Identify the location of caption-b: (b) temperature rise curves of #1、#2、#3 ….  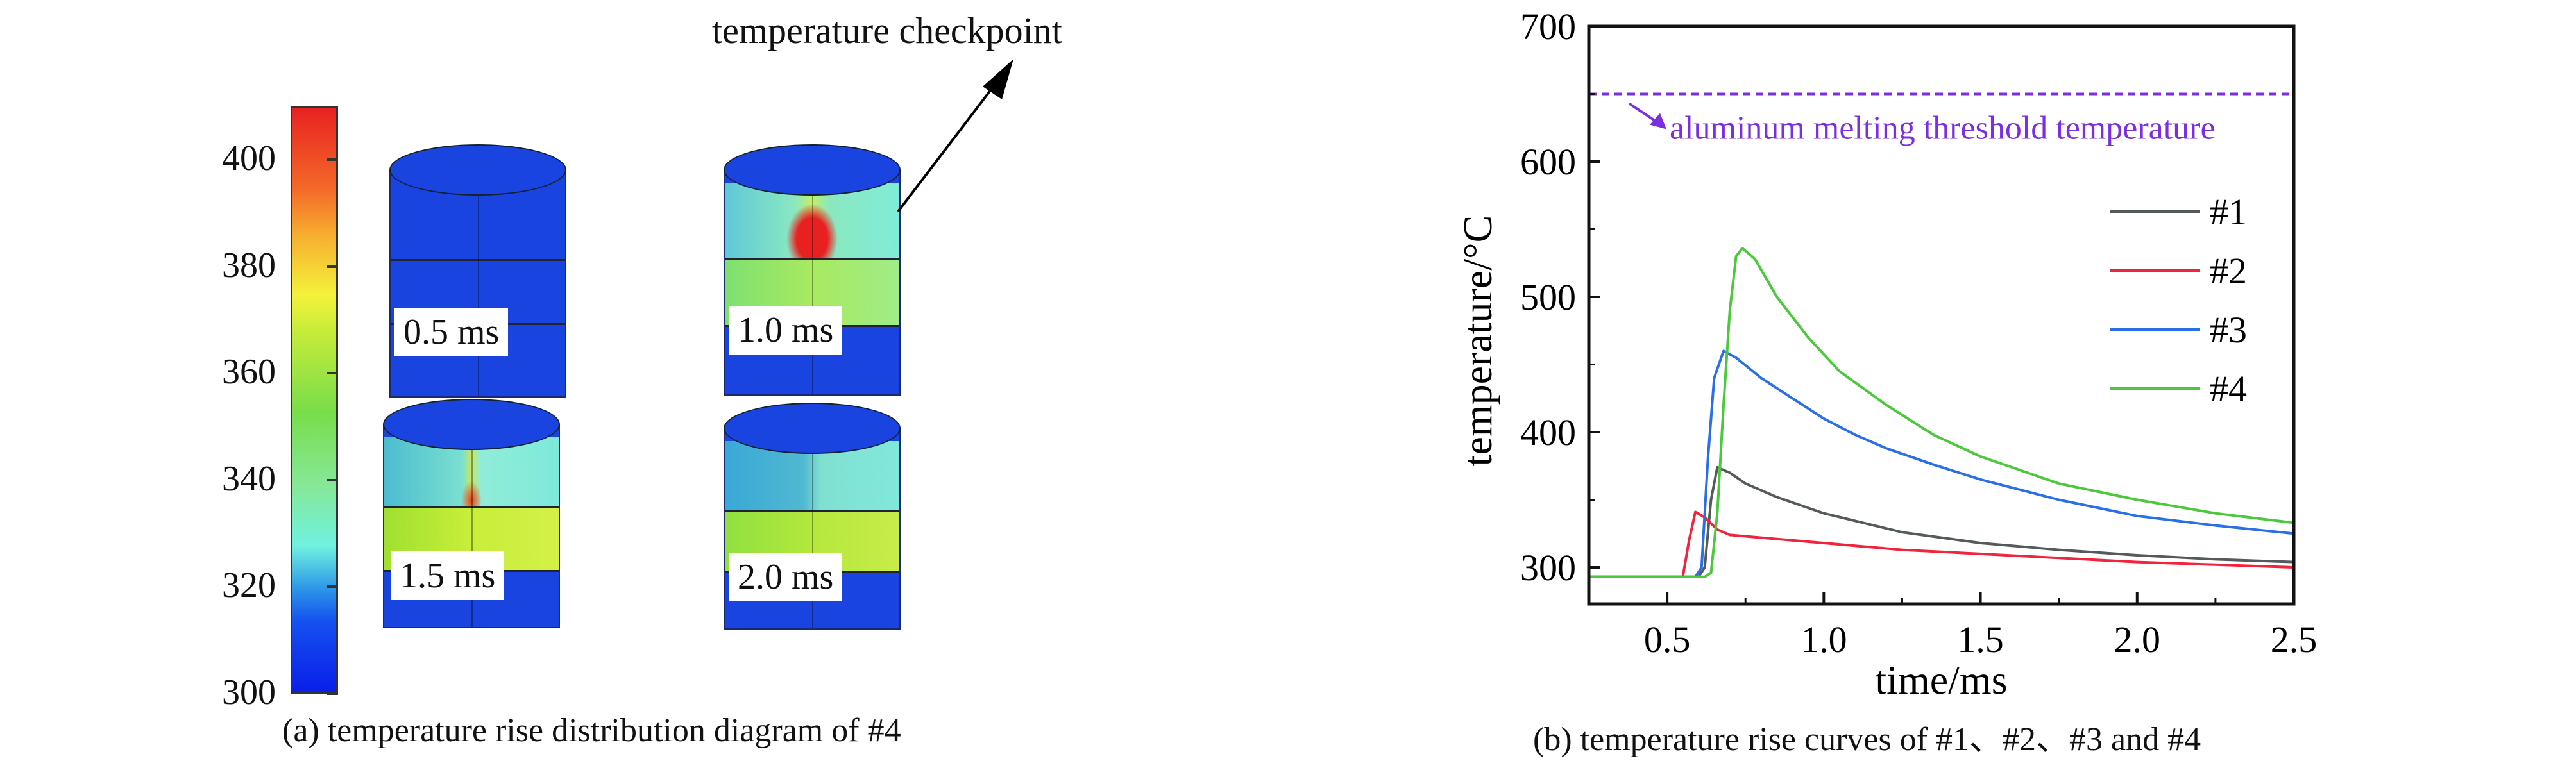
(1867, 739).